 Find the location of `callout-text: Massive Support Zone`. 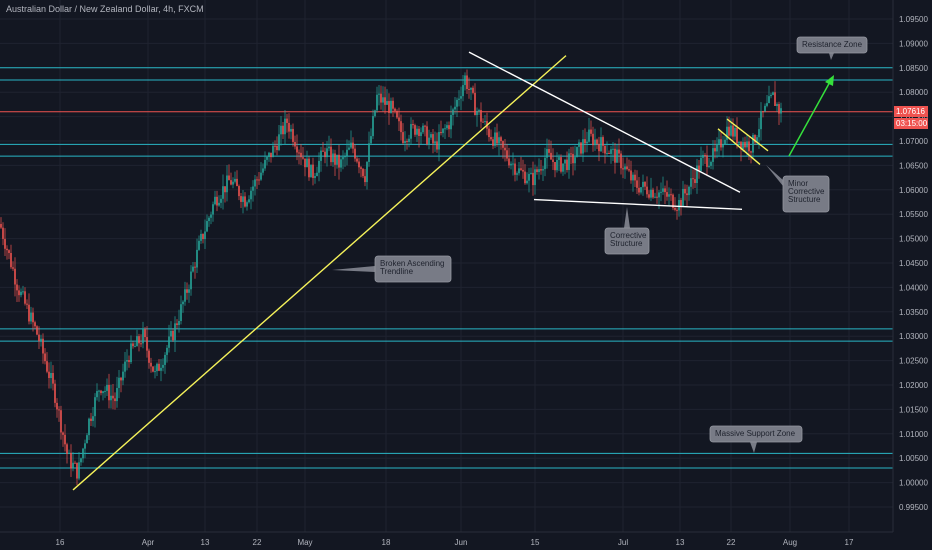

callout-text: Massive Support Zone is located at coordinates (755, 433).